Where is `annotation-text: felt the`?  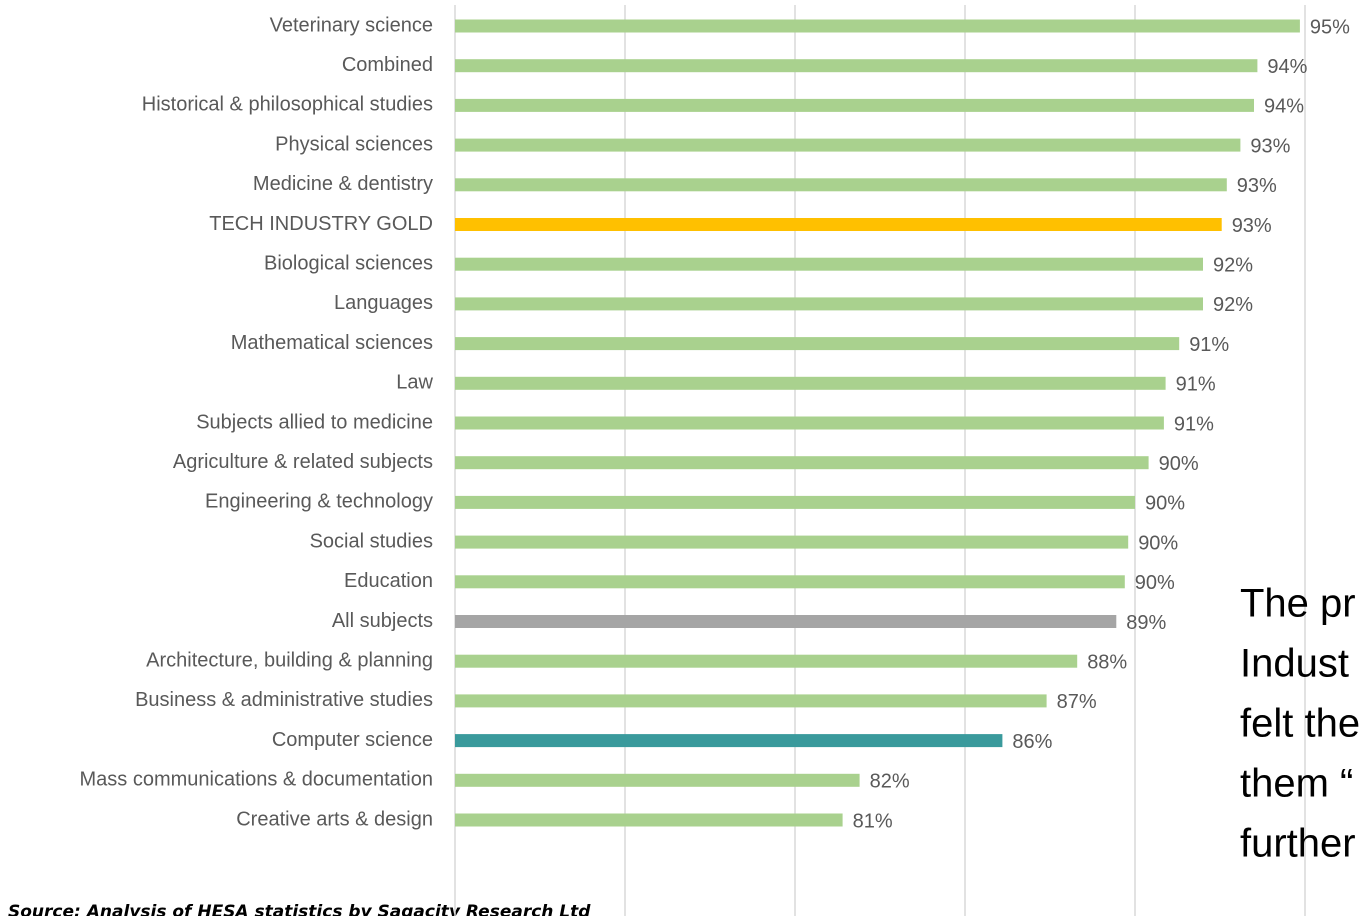
annotation-text: felt the is located at coordinates (1300, 724).